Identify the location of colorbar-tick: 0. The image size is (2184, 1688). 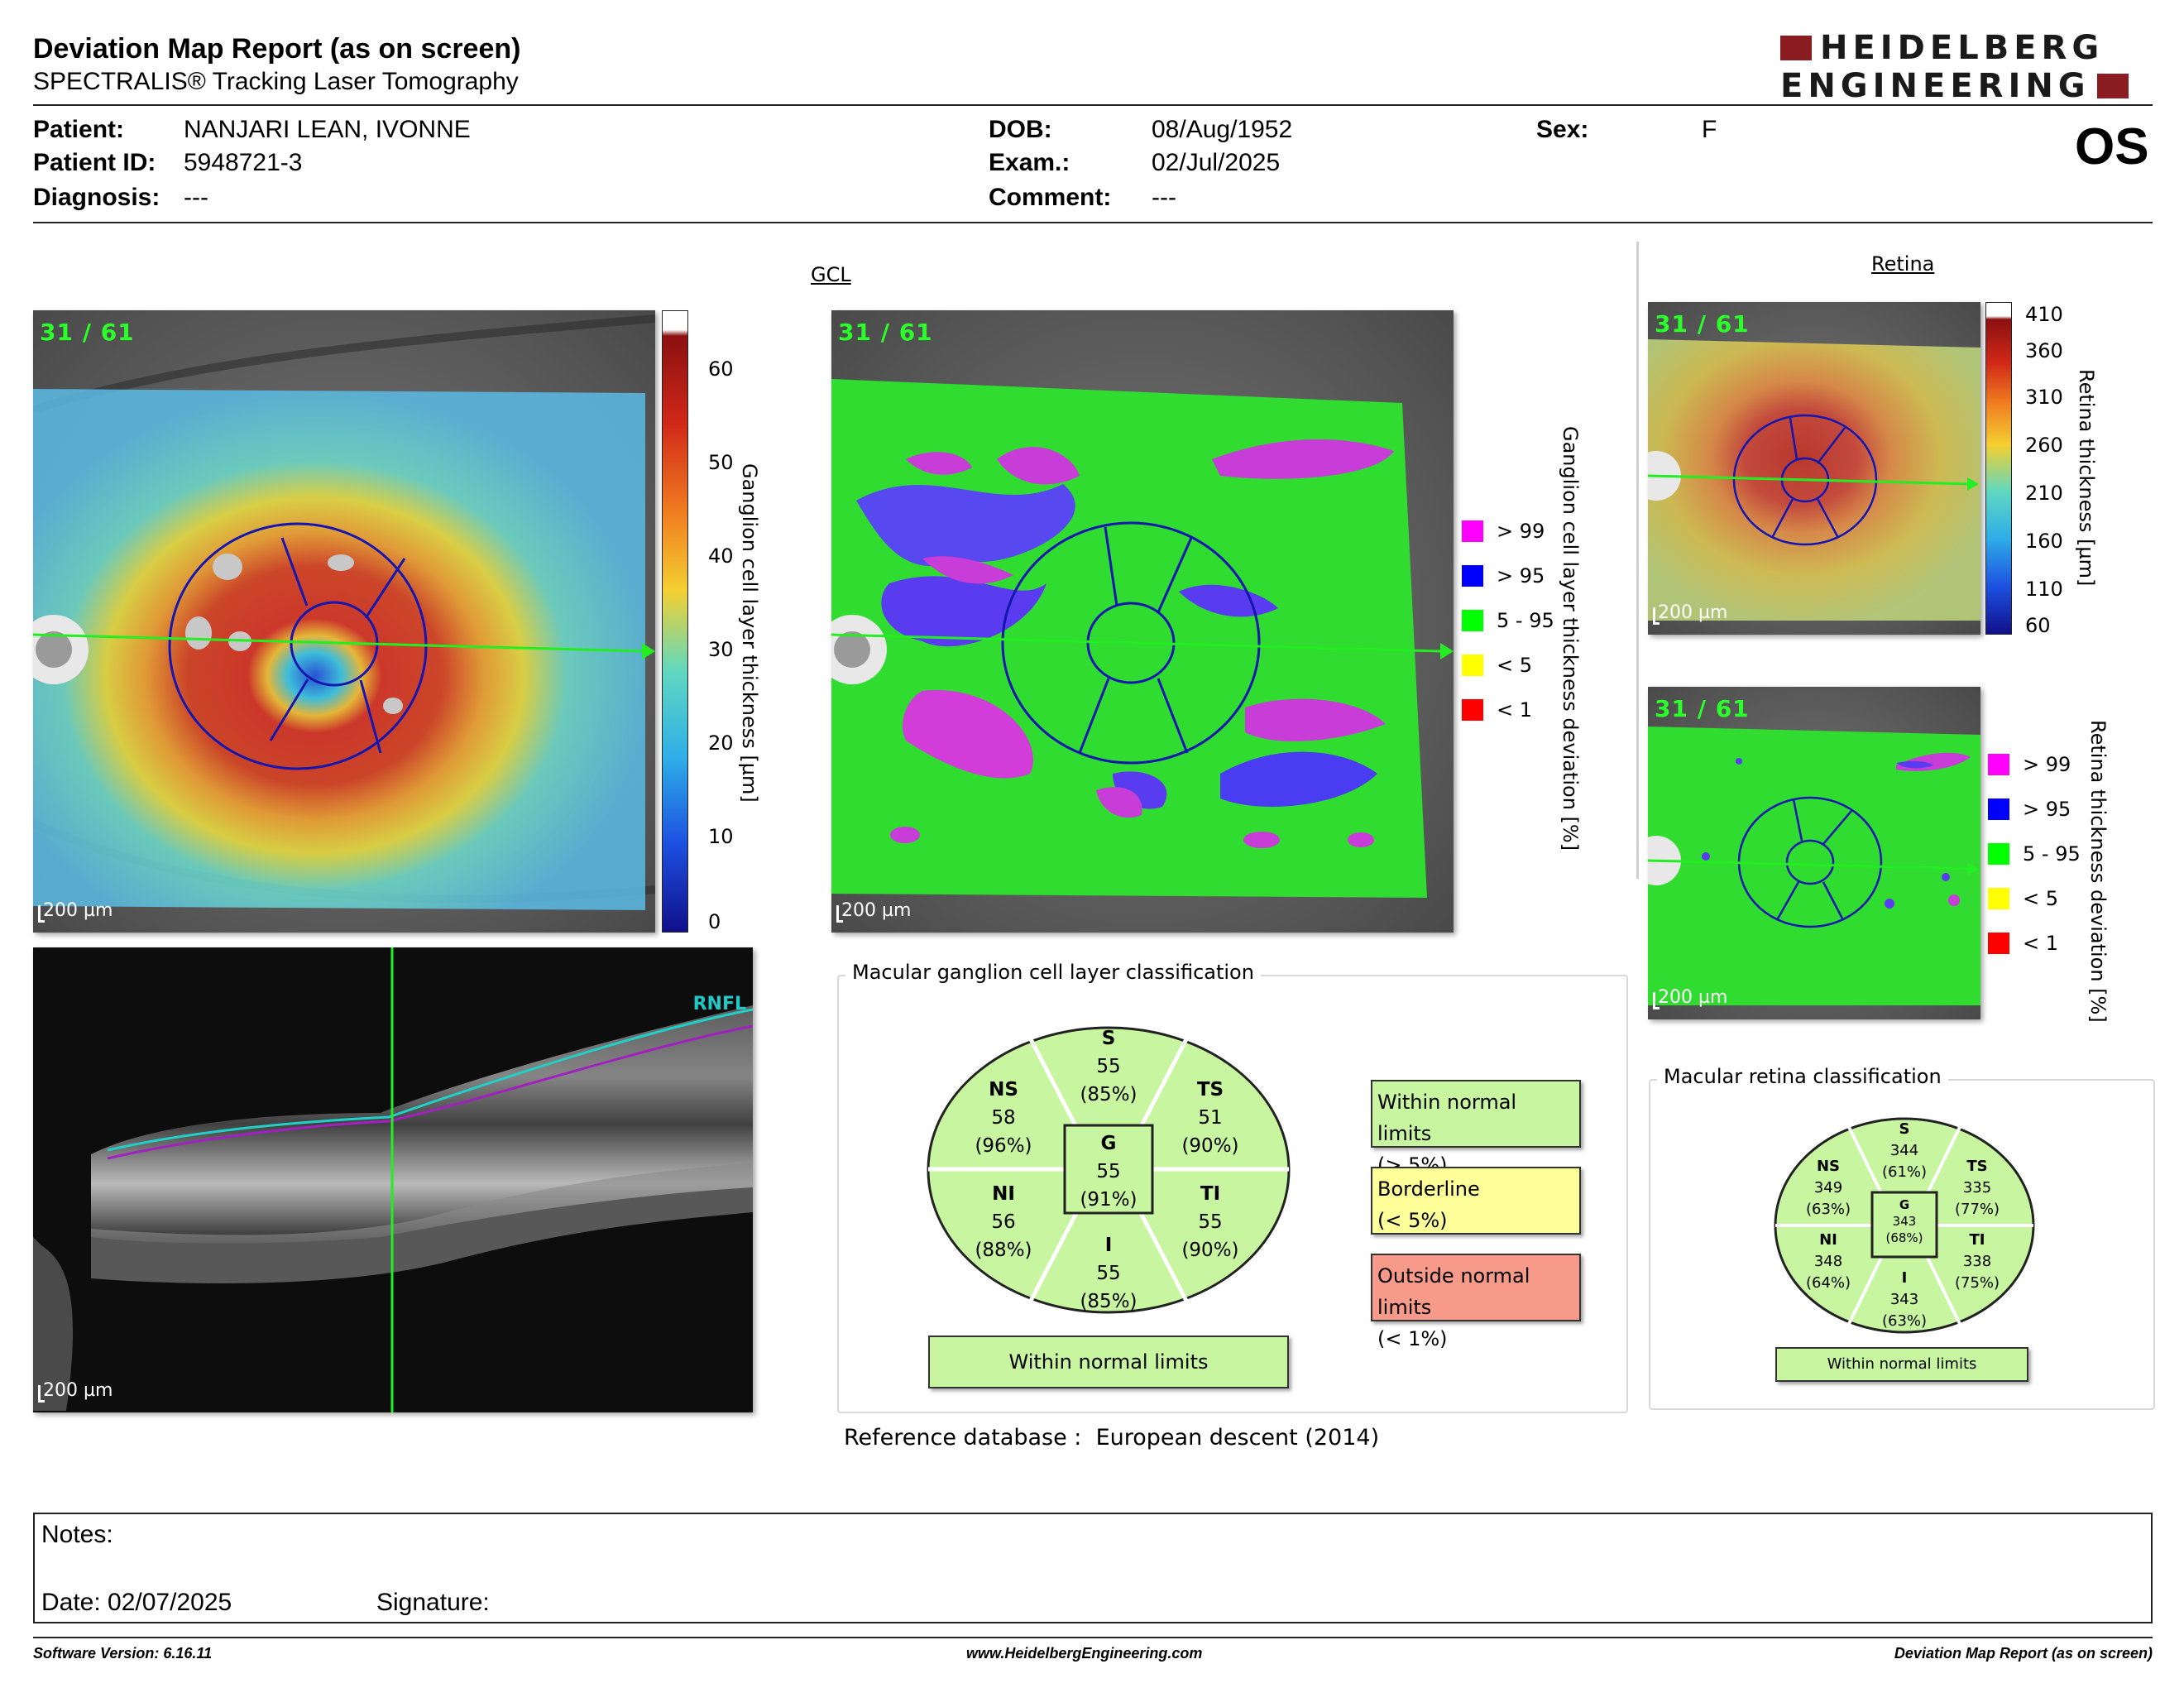
(714, 921).